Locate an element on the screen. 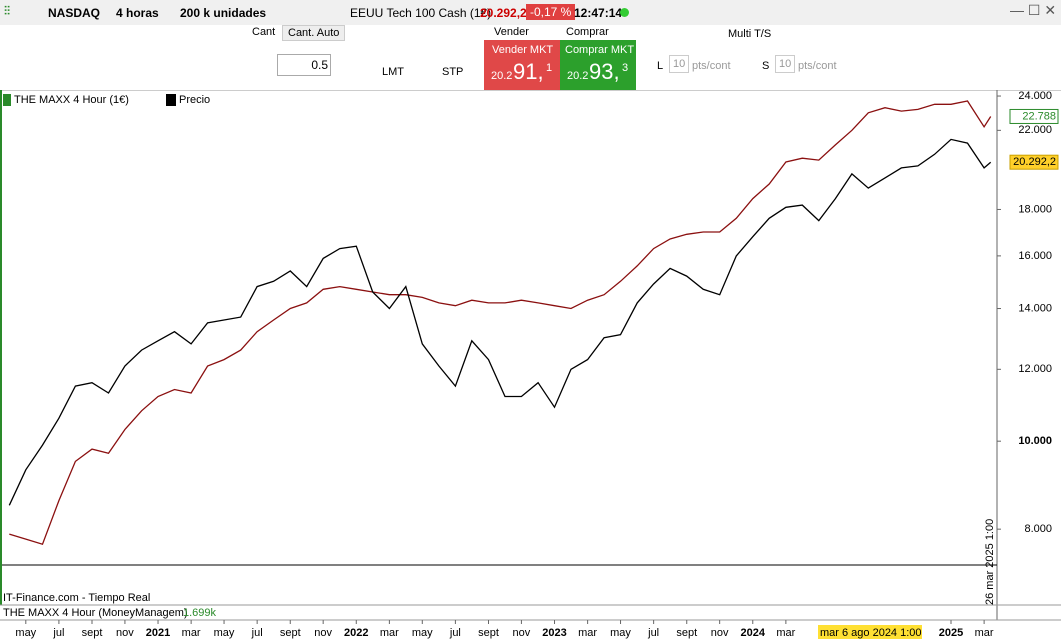 This screenshot has width=1061, height=641. period: 4 horas is located at coordinates (137, 13).